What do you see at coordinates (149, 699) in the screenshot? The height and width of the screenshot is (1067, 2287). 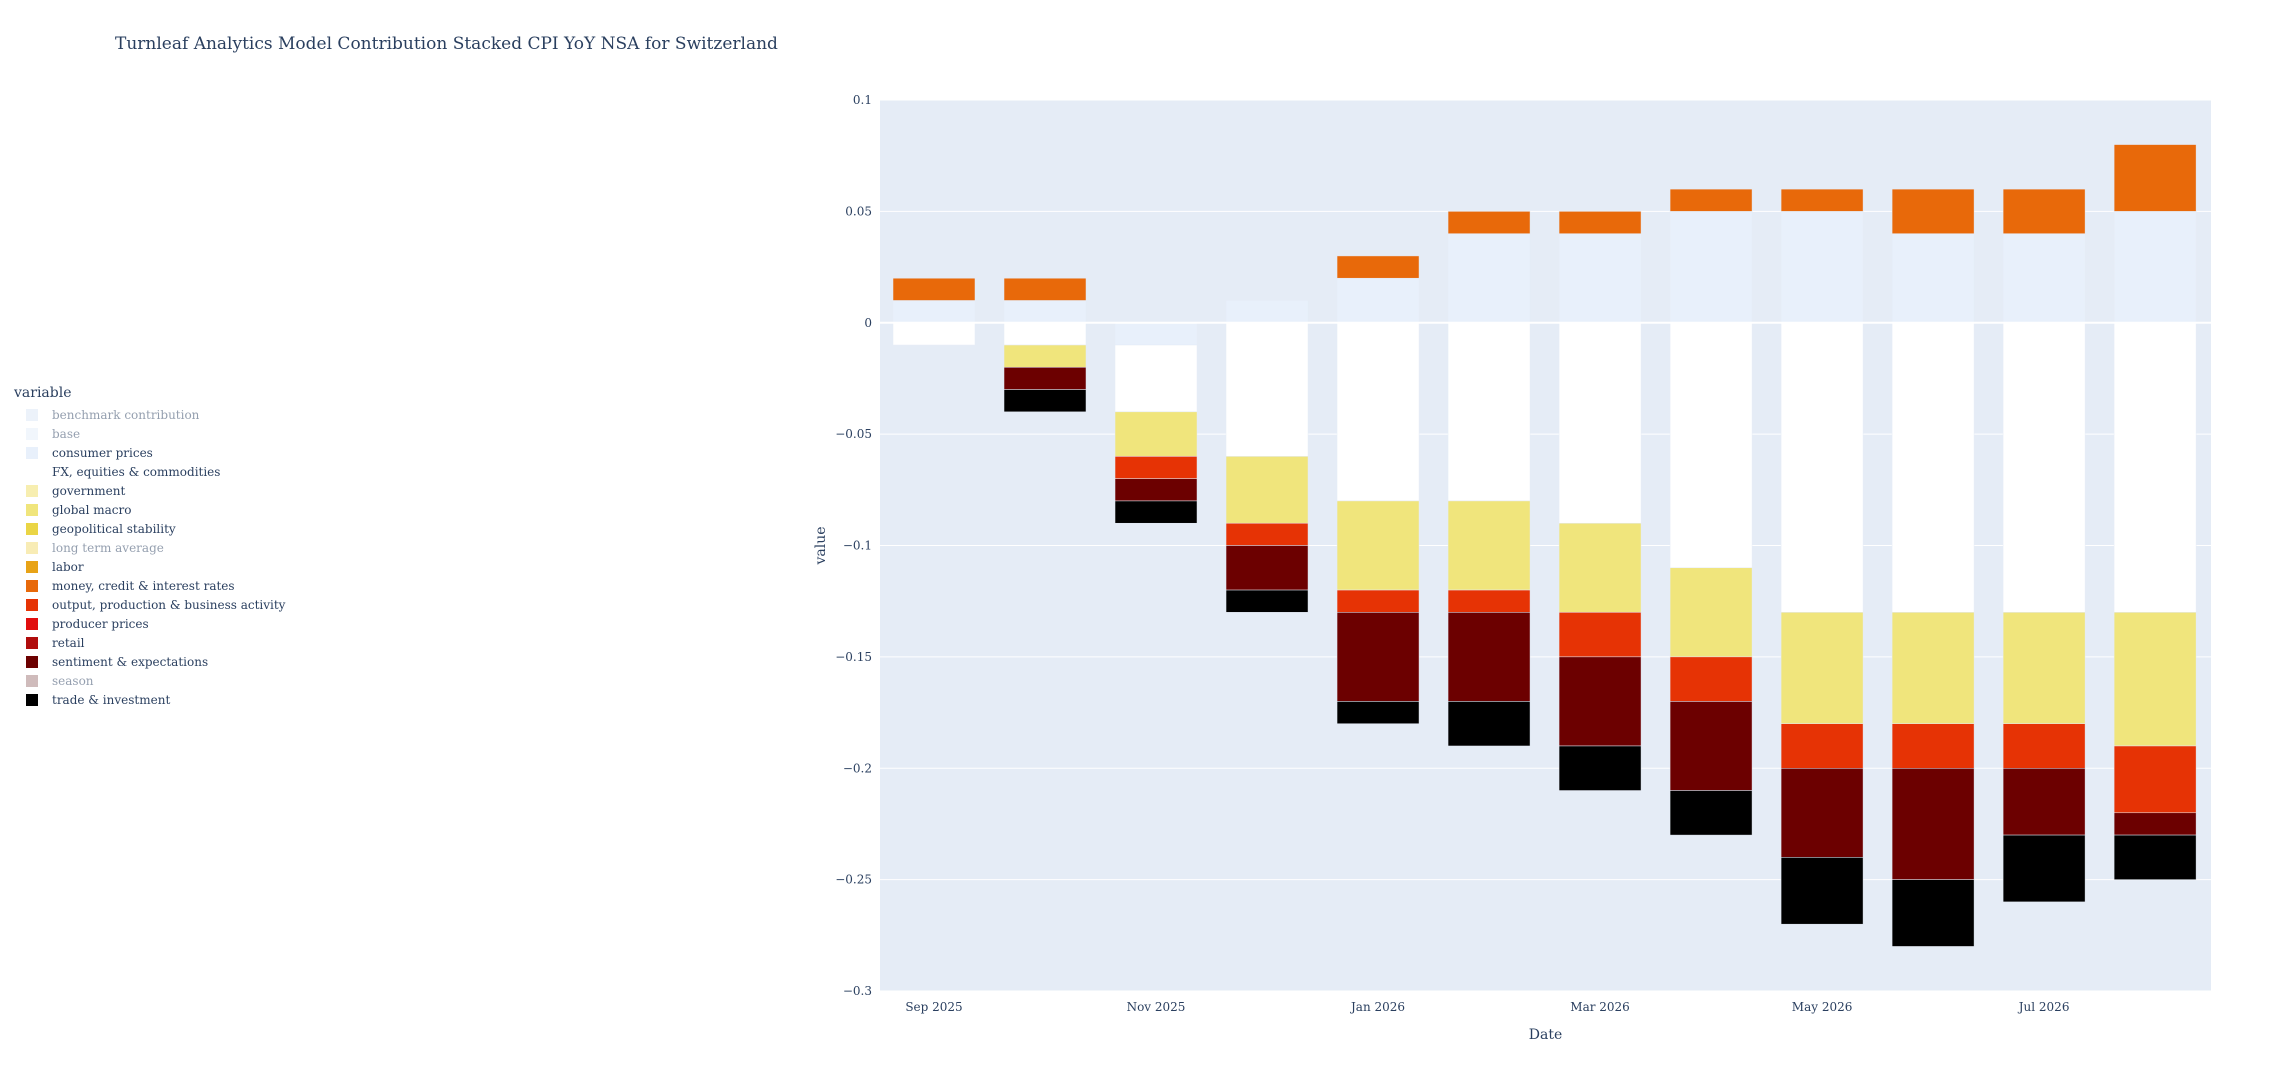 I see `legend-item: trade & investment` at bounding box center [149, 699].